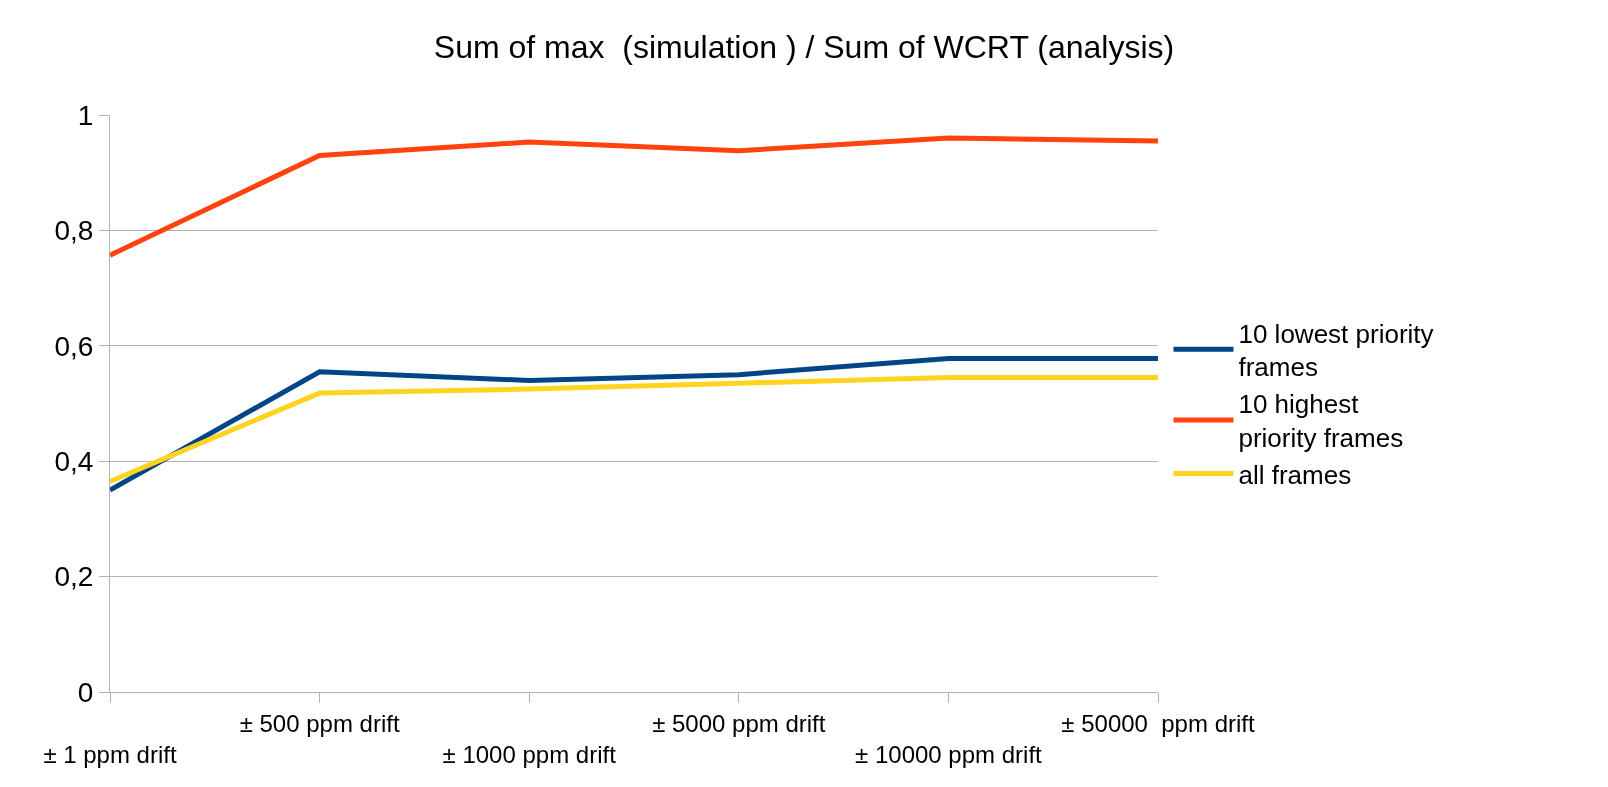  What do you see at coordinates (804, 46) in the screenshot?
I see `chart-title: Sum of max (simulation ) / Sum of WCRT (analysis)` at bounding box center [804, 46].